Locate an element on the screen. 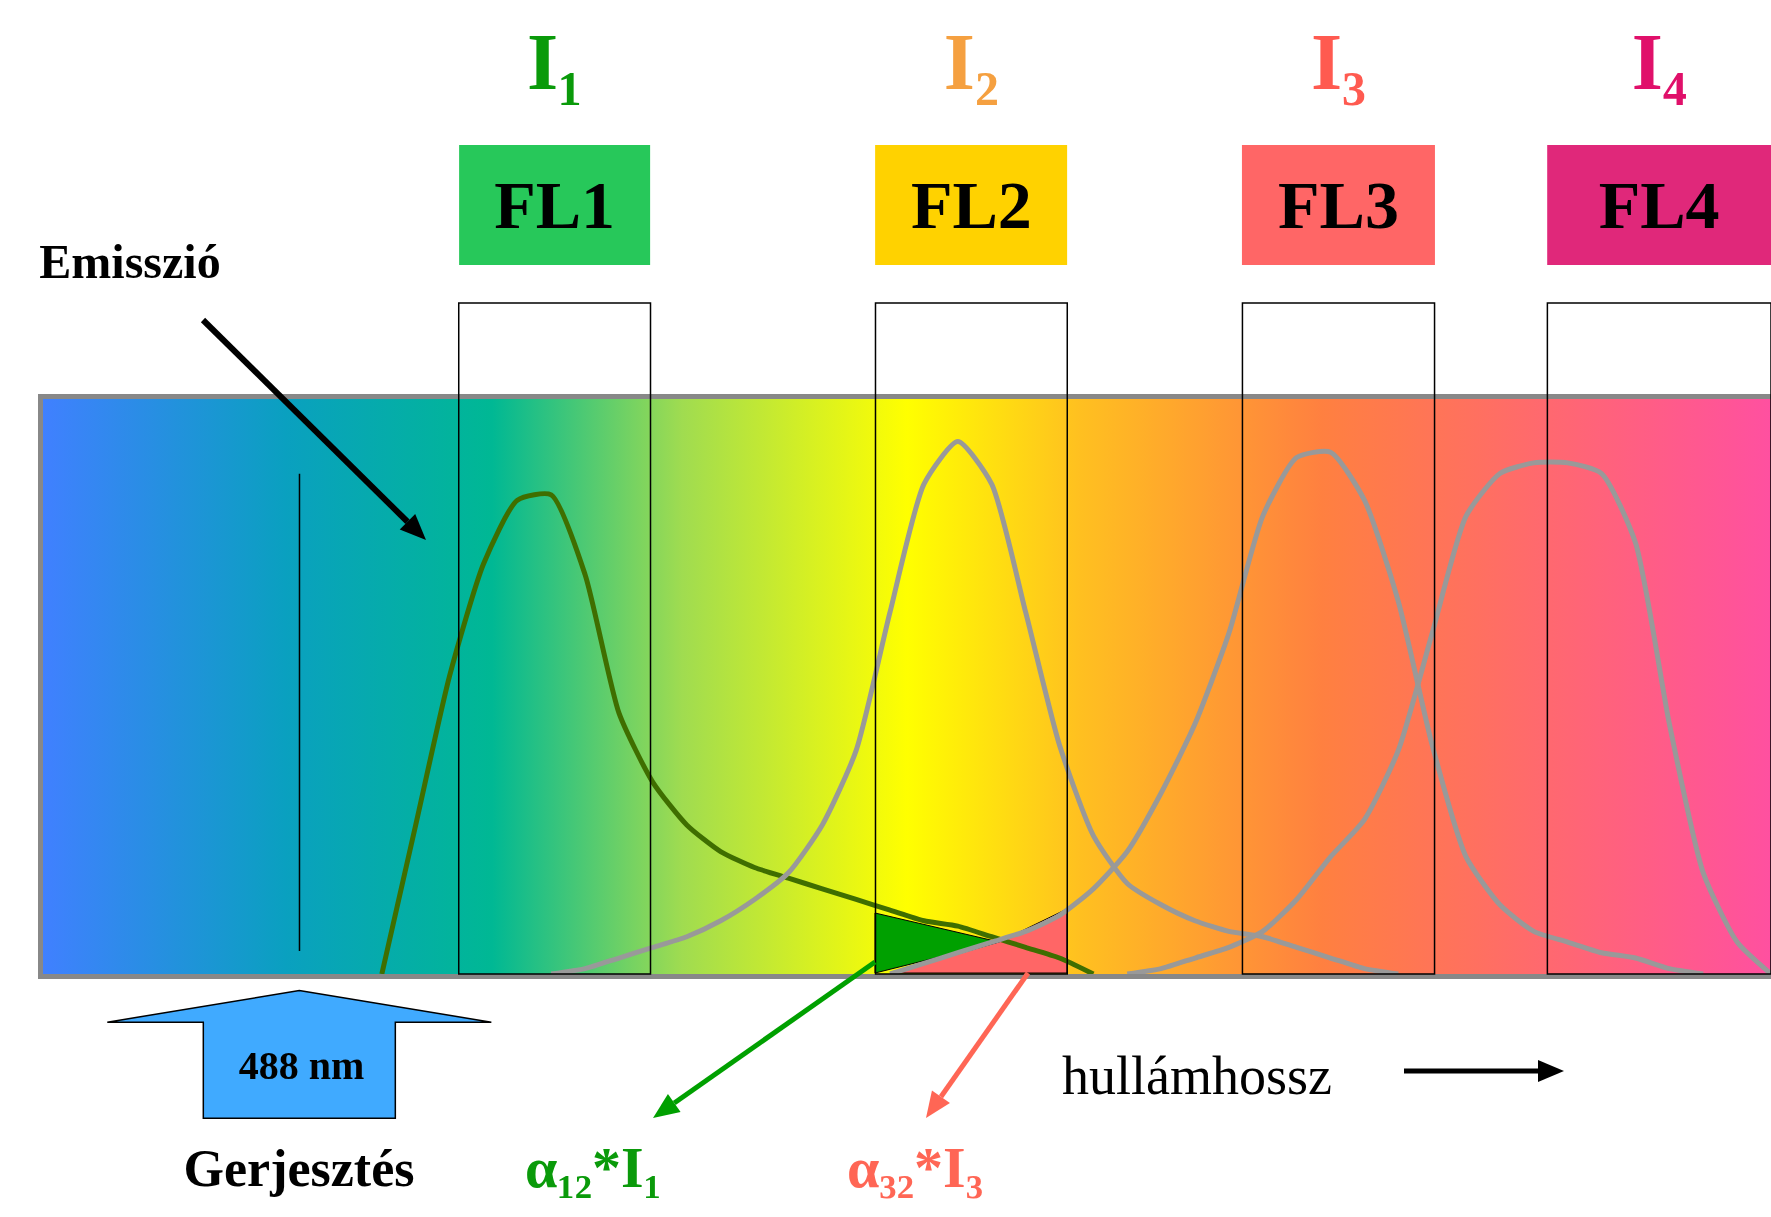 The width and height of the screenshot is (1771, 1217). text: I₁ is located at coordinates (555, 62).